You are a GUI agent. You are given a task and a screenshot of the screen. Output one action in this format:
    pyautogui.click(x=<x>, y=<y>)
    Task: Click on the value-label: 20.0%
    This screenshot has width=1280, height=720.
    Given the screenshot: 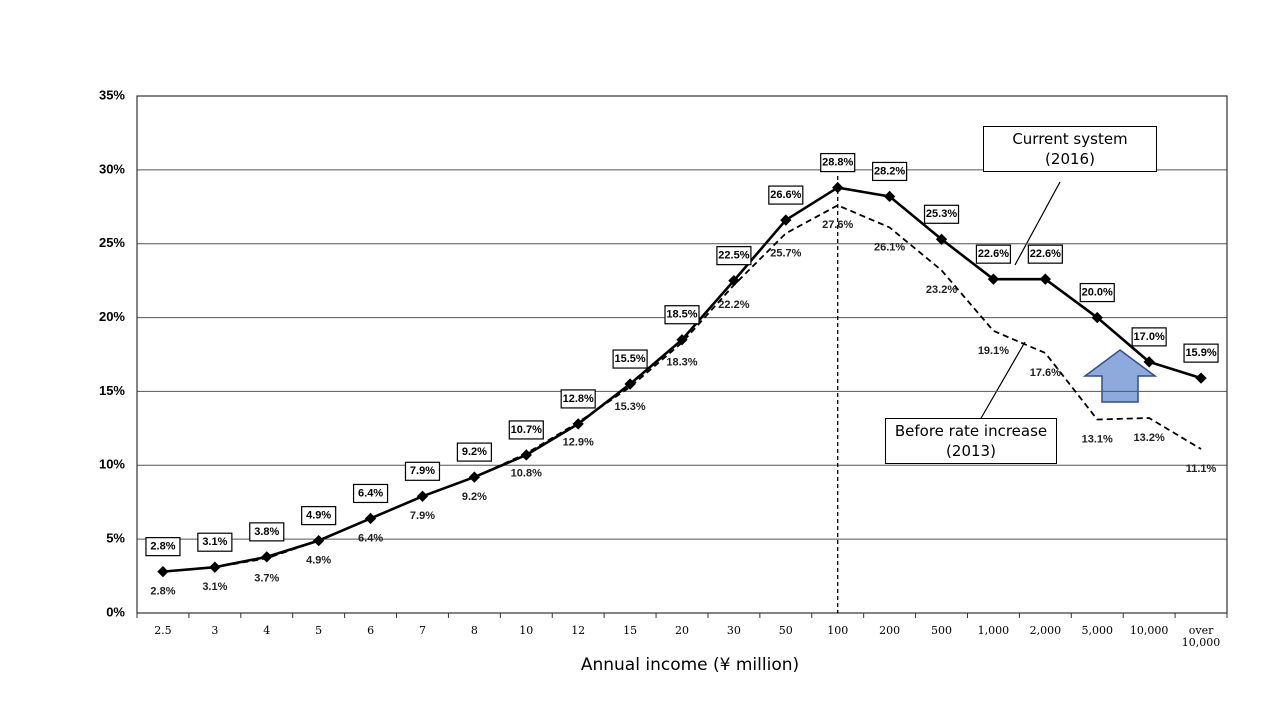 What is the action you would take?
    pyautogui.click(x=1097, y=292)
    